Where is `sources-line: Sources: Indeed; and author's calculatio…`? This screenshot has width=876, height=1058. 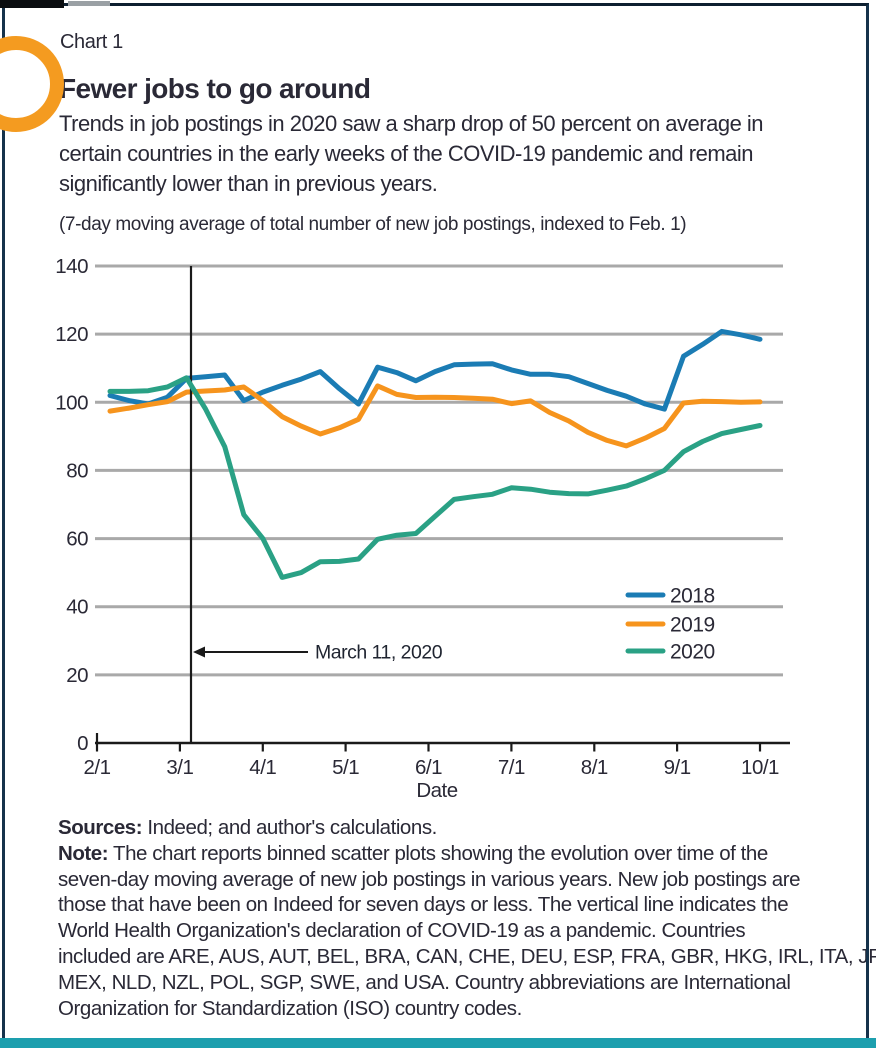
sources-line: Sources: Indeed; and author's calculatio… is located at coordinates (467, 828).